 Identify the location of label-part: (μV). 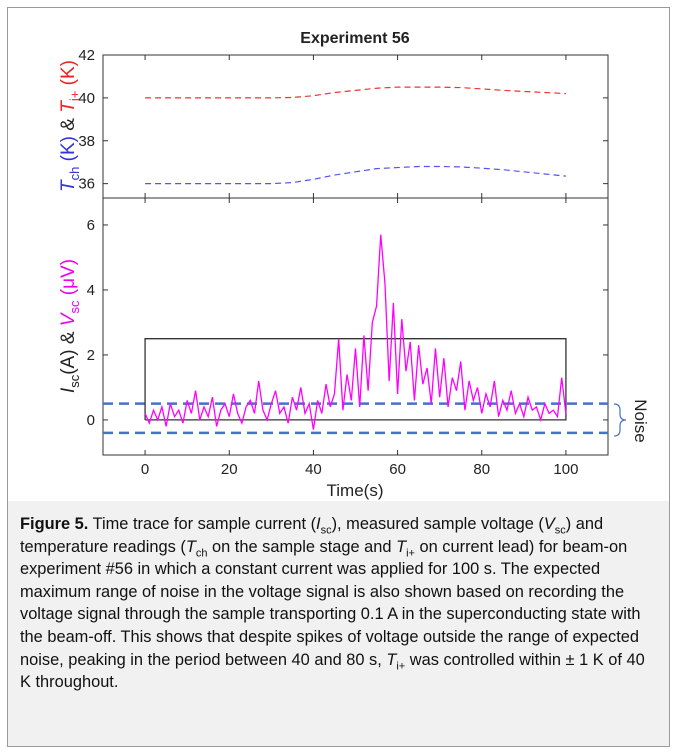
(68, 277).